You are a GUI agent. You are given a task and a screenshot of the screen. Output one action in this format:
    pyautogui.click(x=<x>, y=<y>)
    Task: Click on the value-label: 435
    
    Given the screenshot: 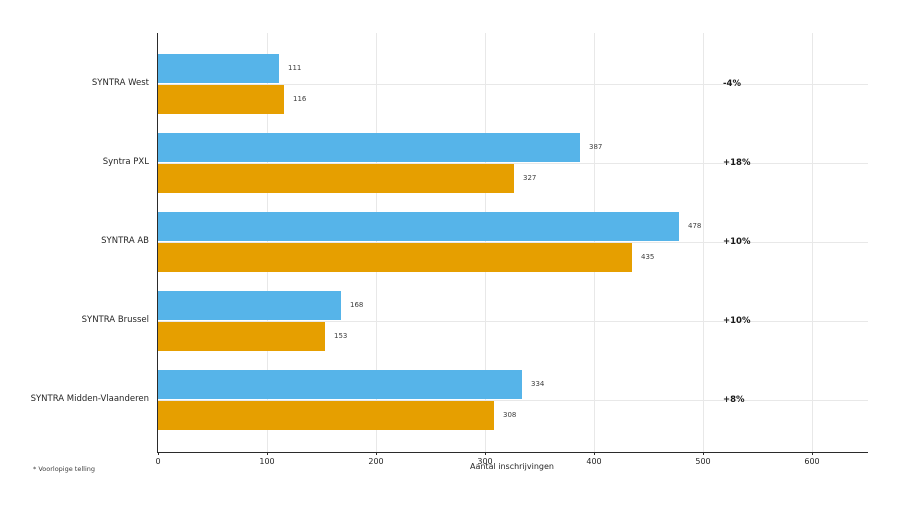 What is the action you would take?
    pyautogui.click(x=648, y=257)
    